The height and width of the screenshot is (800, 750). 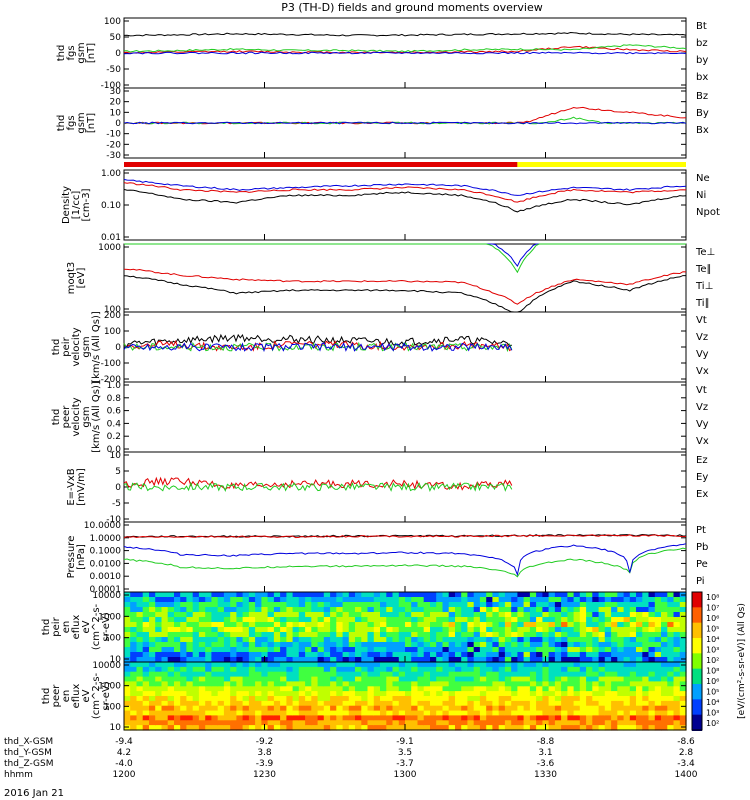 What do you see at coordinates (405, 562) in the screenshot?
I see `series-line-Pe` at bounding box center [405, 562].